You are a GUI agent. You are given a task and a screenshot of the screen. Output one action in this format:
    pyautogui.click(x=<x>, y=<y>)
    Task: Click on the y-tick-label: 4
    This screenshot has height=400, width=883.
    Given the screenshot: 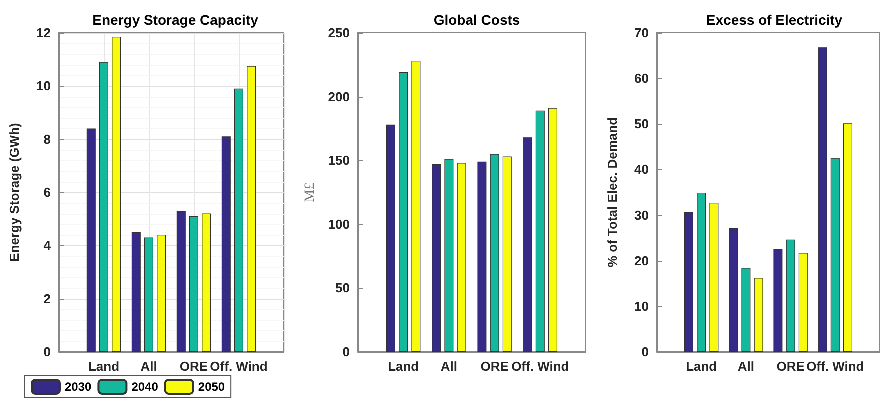 What is the action you would take?
    pyautogui.click(x=48, y=246)
    